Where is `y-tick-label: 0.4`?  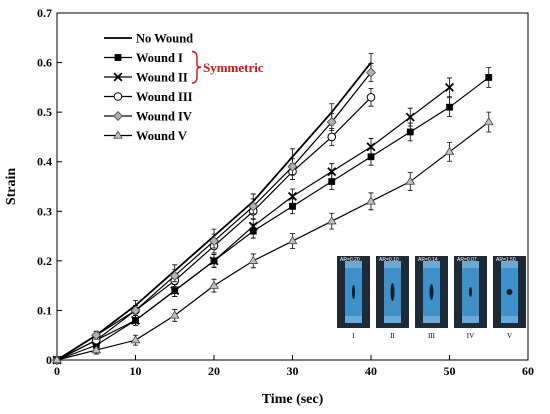 y-tick-label: 0.4 is located at coordinates (44, 162).